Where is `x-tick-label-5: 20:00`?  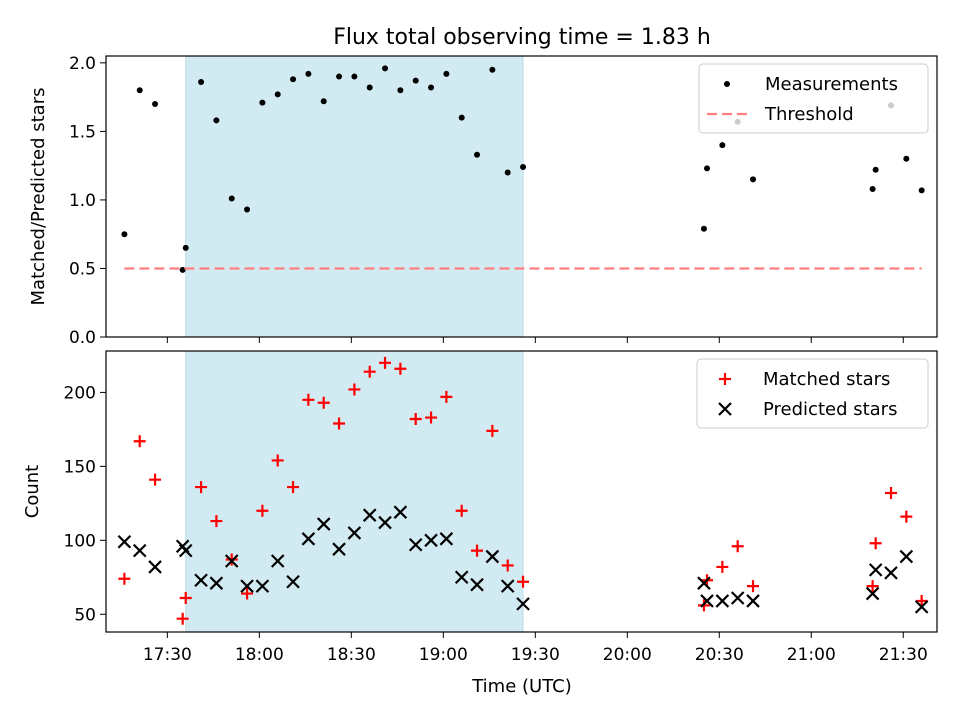
x-tick-label-5: 20:00 is located at coordinates (627, 655).